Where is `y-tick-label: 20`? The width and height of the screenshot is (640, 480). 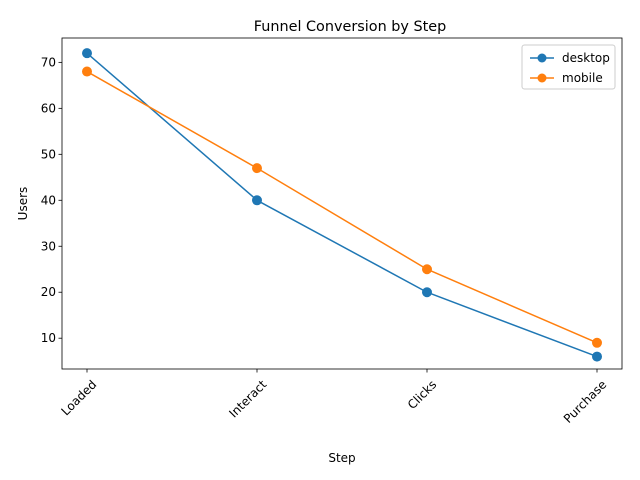 y-tick-label: 20 is located at coordinates (48, 292).